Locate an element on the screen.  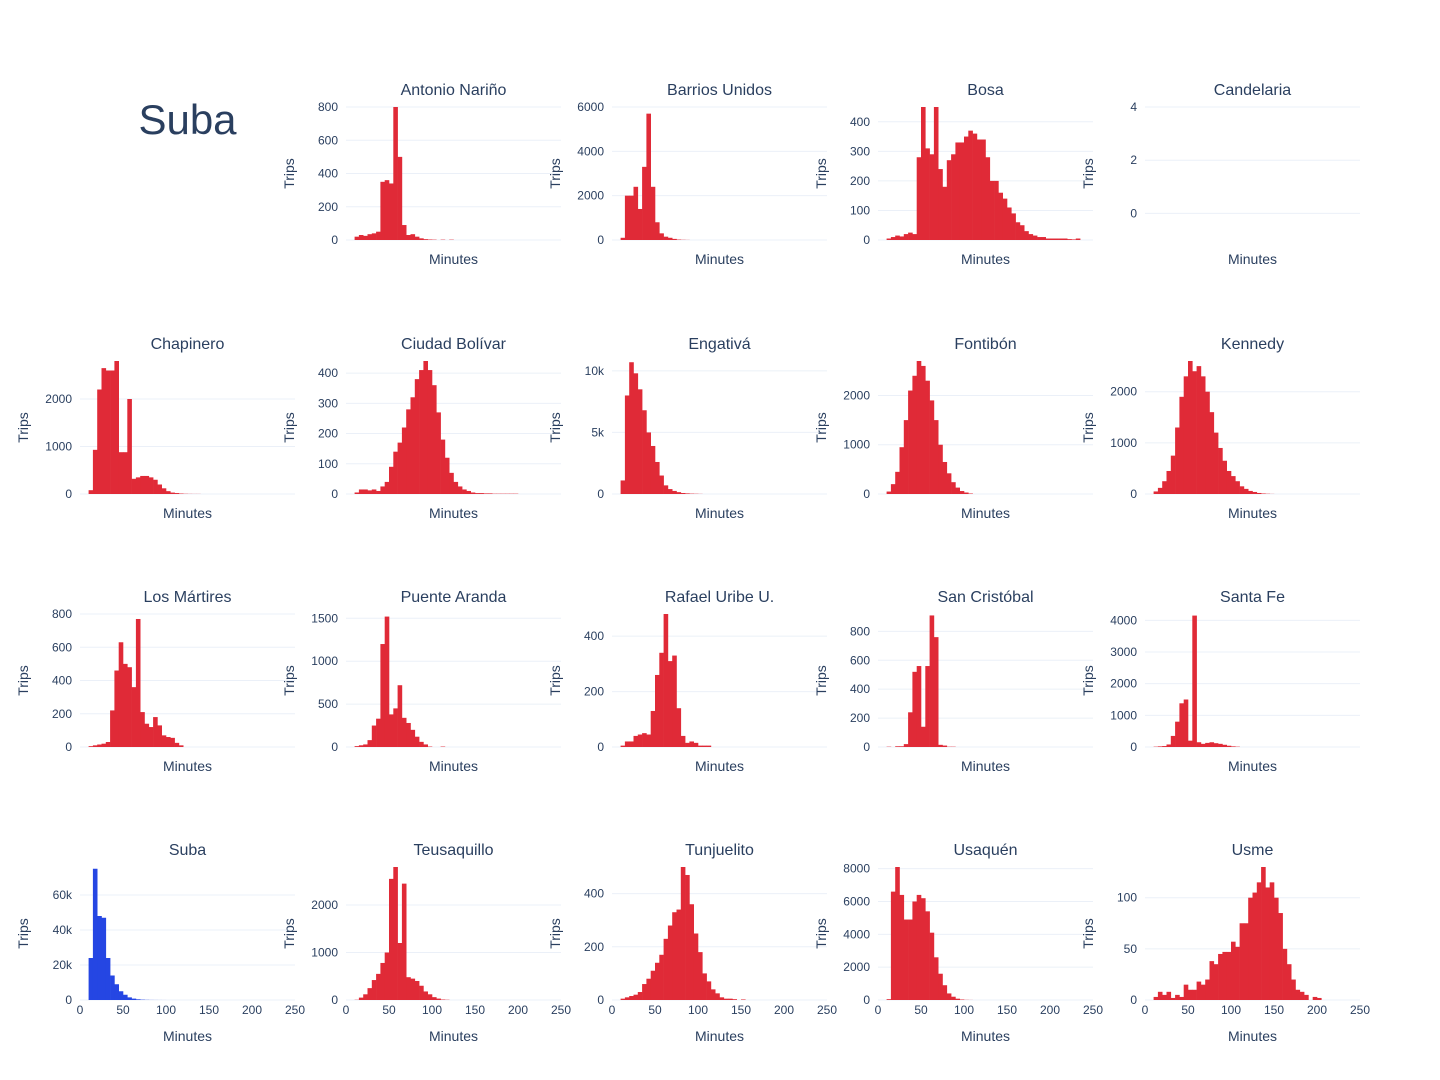
panel-title: Barrios Unidos is located at coordinates (719, 90).